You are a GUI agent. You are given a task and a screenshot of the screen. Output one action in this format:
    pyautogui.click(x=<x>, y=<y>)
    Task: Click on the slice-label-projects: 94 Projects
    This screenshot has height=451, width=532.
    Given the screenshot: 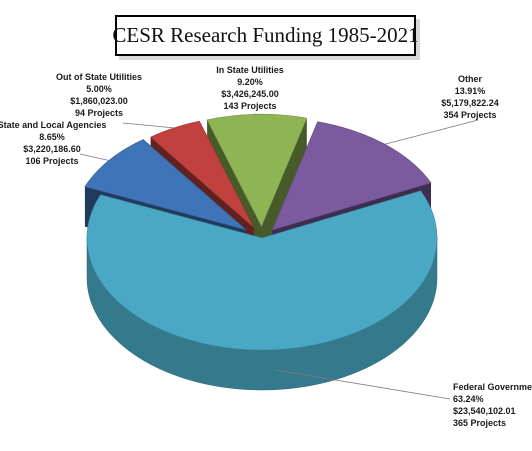 What is the action you would take?
    pyautogui.click(x=99, y=113)
    